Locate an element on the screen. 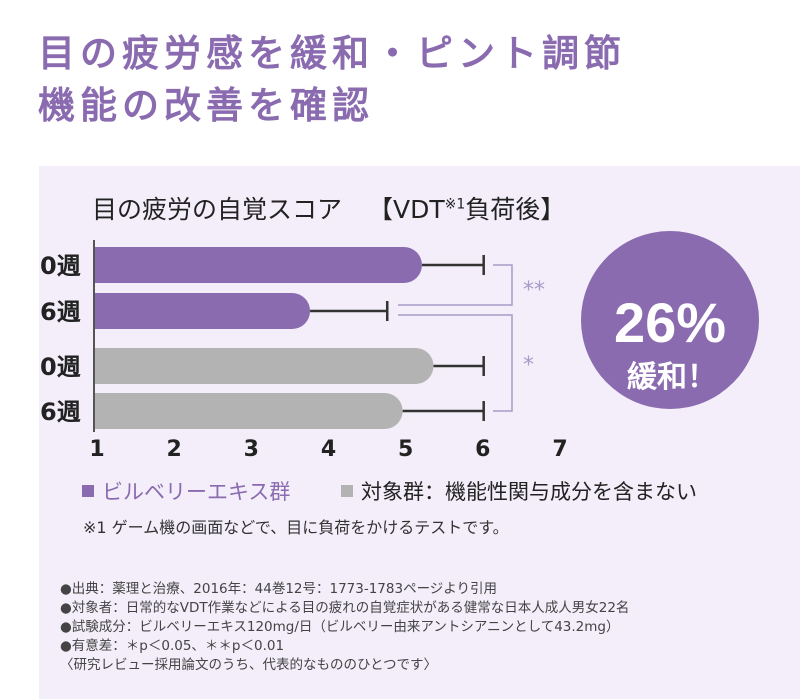 The width and height of the screenshot is (800, 699). note-line: 〈研究レビュー採用論文のうち、代表的なもののひとつです〉 is located at coordinates (249, 665).